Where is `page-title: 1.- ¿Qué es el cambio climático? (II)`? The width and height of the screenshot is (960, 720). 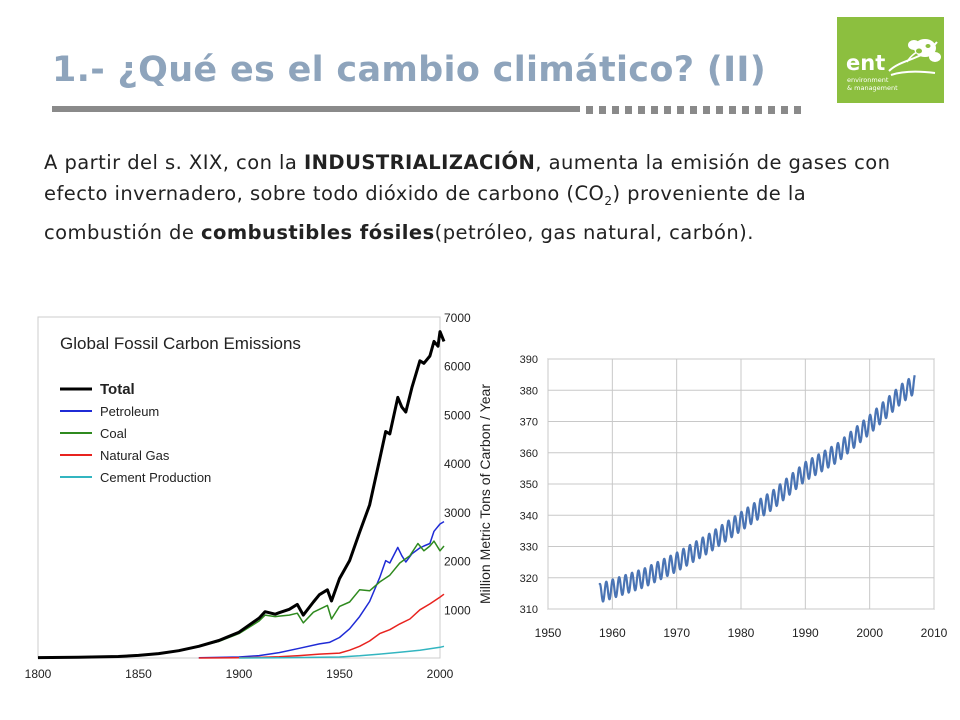 page-title: 1.- ¿Qué es el cambio climático? (II) is located at coordinates (409, 70).